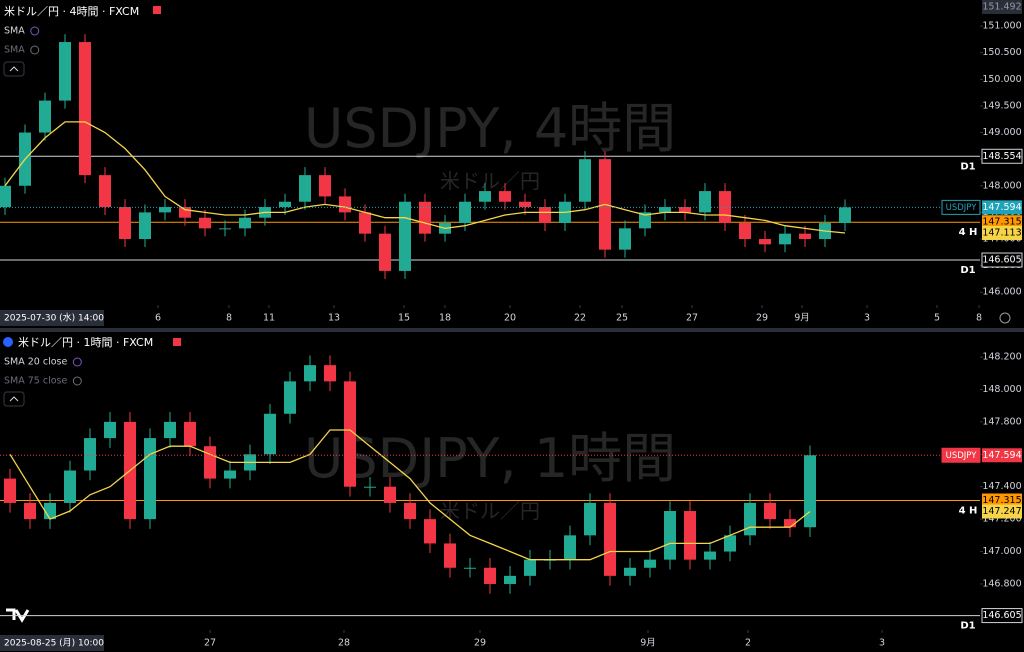  Describe the element at coordinates (1001, 615) in the screenshot. I see `level-price: 146.605` at that location.